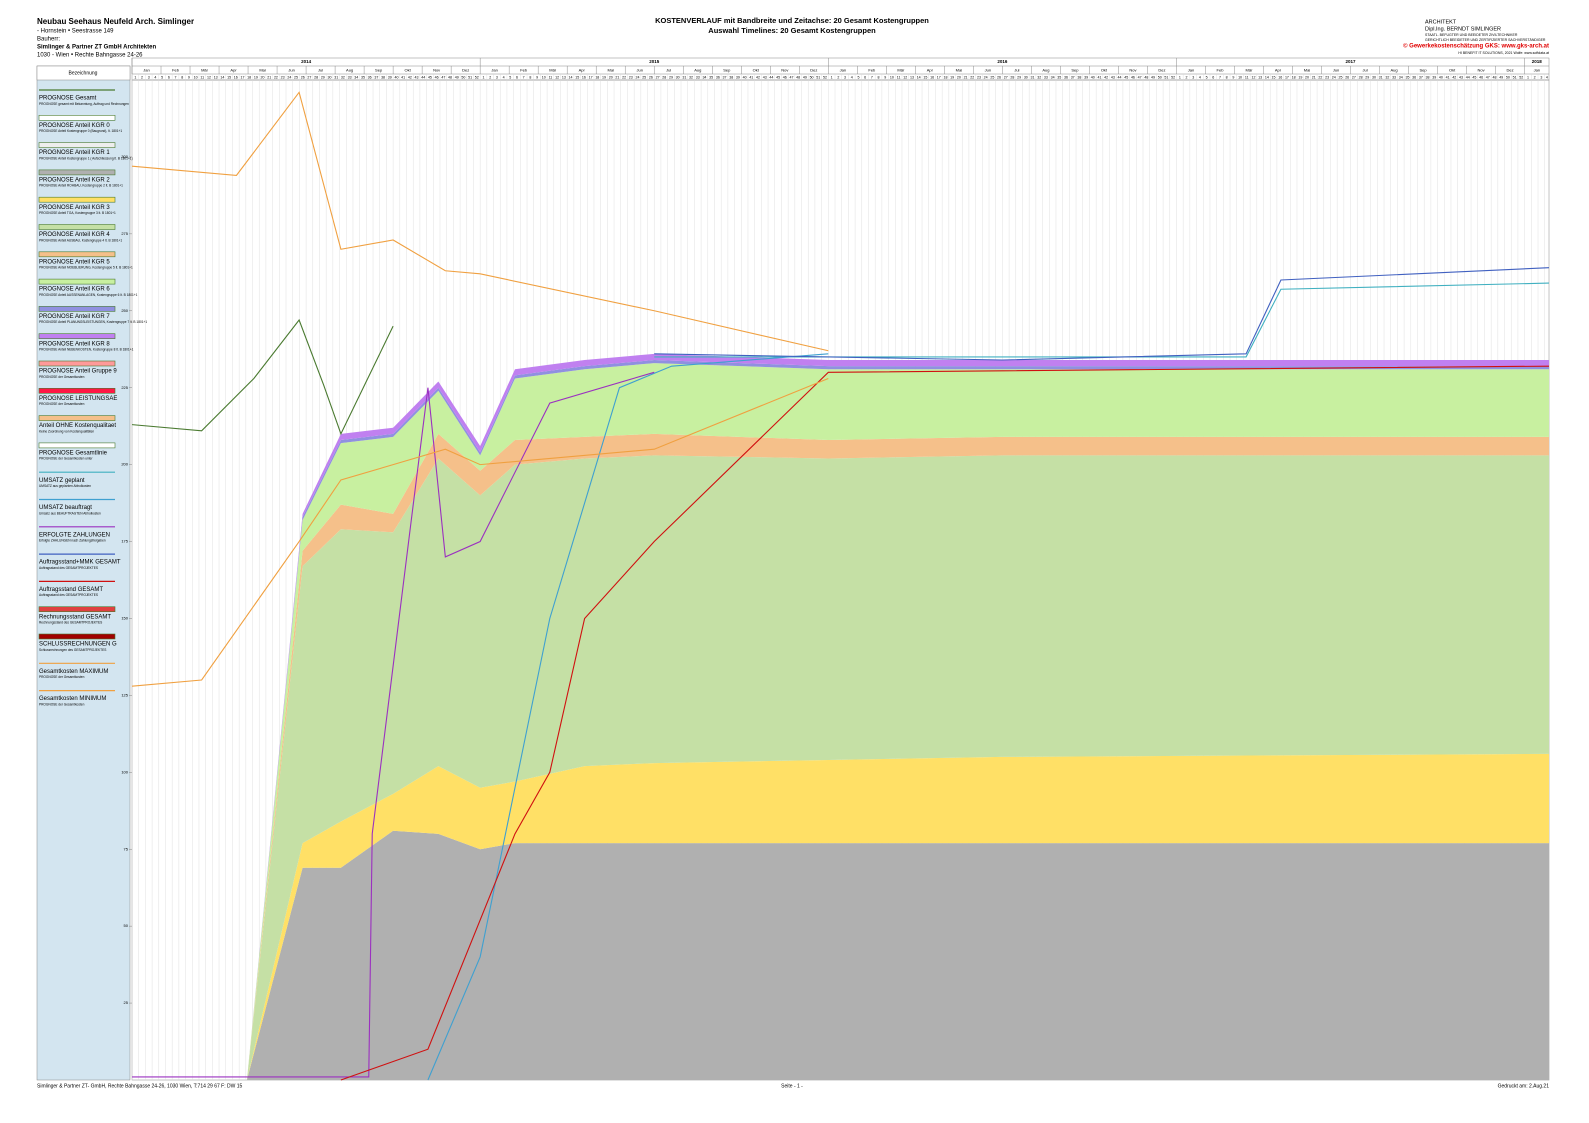 The height and width of the screenshot is (1123, 1589). What do you see at coordinates (126, 848) in the screenshot?
I see `y-tick-label: 75` at bounding box center [126, 848].